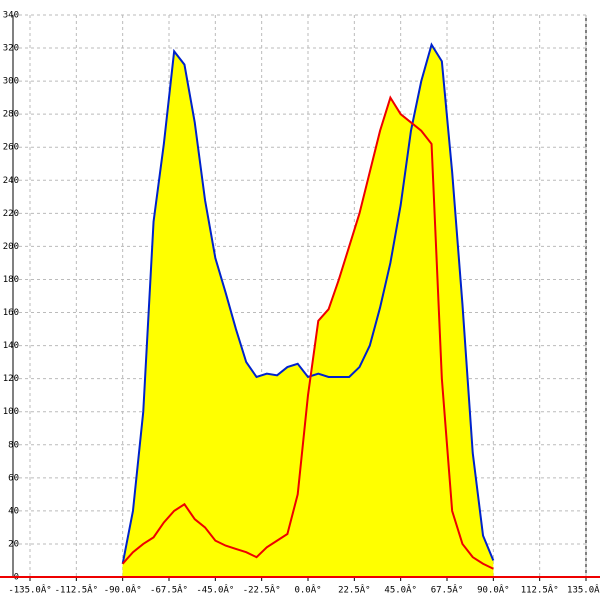 The width and height of the screenshot is (600, 600). I want to click on y-tick-label: 40, so click(13, 511).